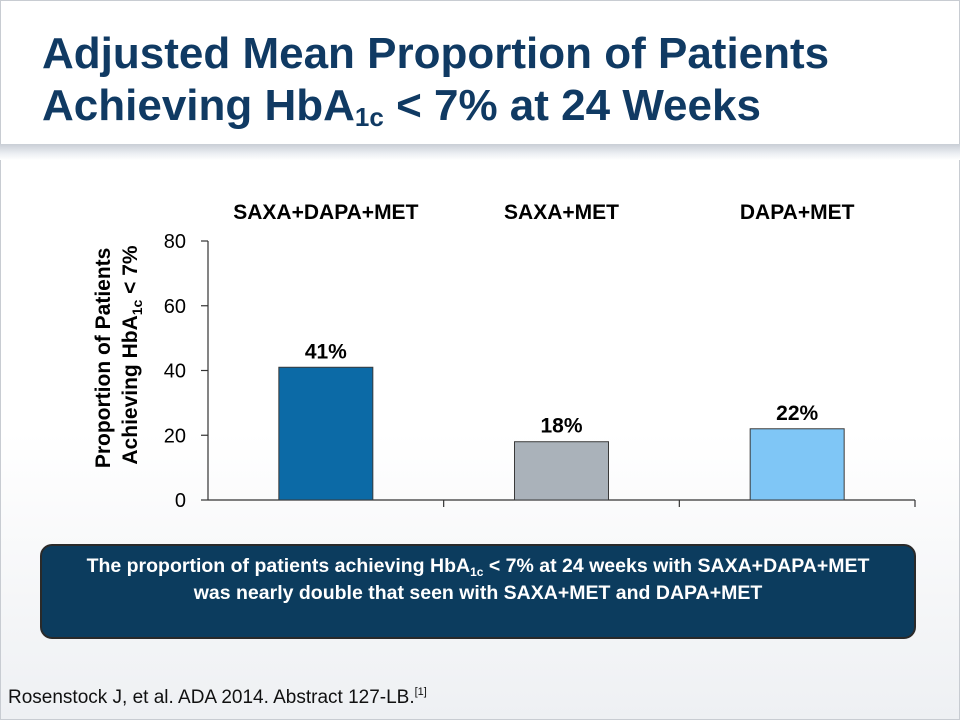  Describe the element at coordinates (175, 436) in the screenshot. I see `y-tick-label: 20` at that location.